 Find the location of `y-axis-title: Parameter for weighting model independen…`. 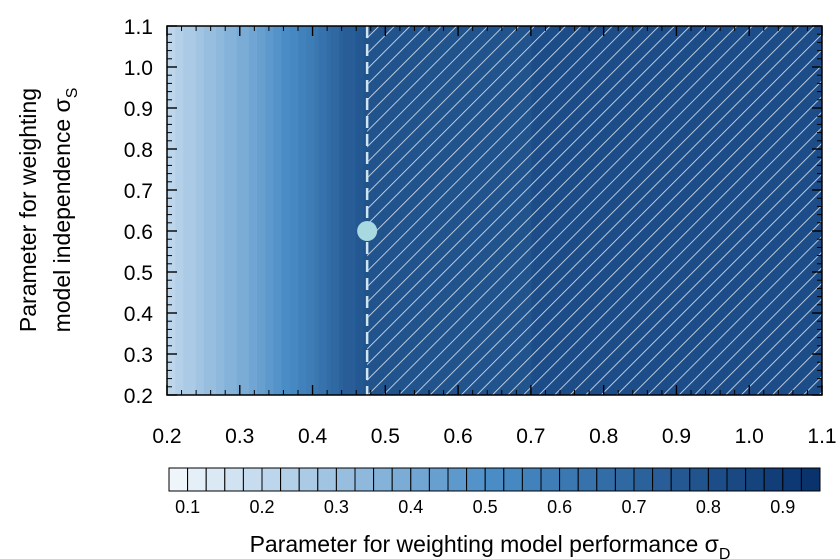

y-axis-title: Parameter for weighting model independen… is located at coordinates (48, 210).